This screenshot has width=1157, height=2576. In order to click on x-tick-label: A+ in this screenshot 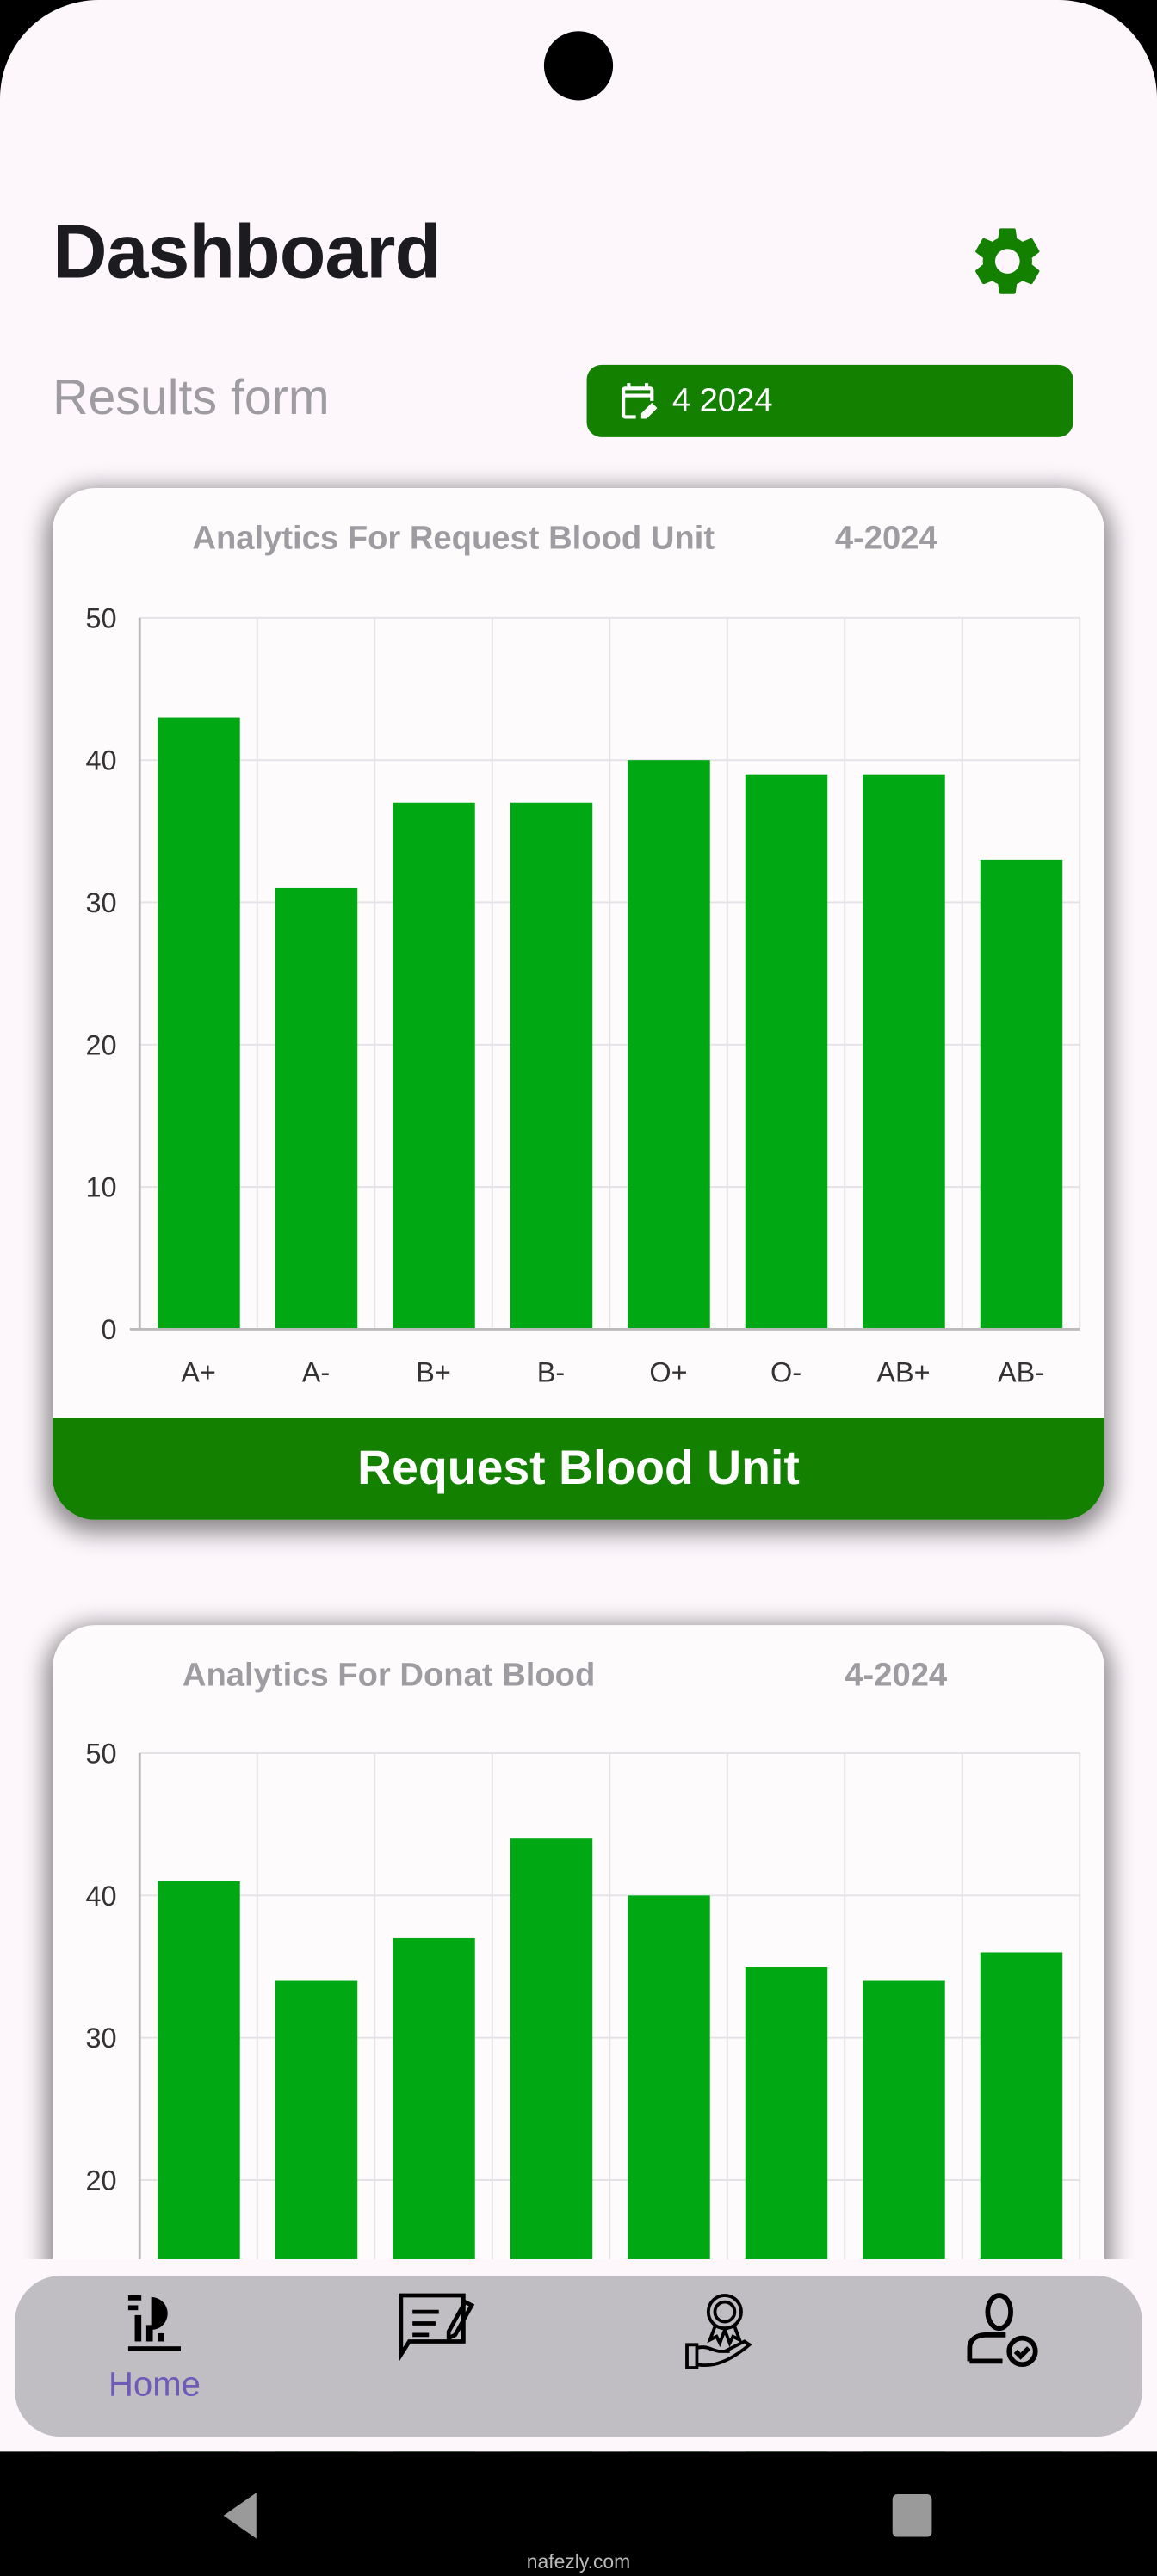, I will do `click(198, 1372)`.